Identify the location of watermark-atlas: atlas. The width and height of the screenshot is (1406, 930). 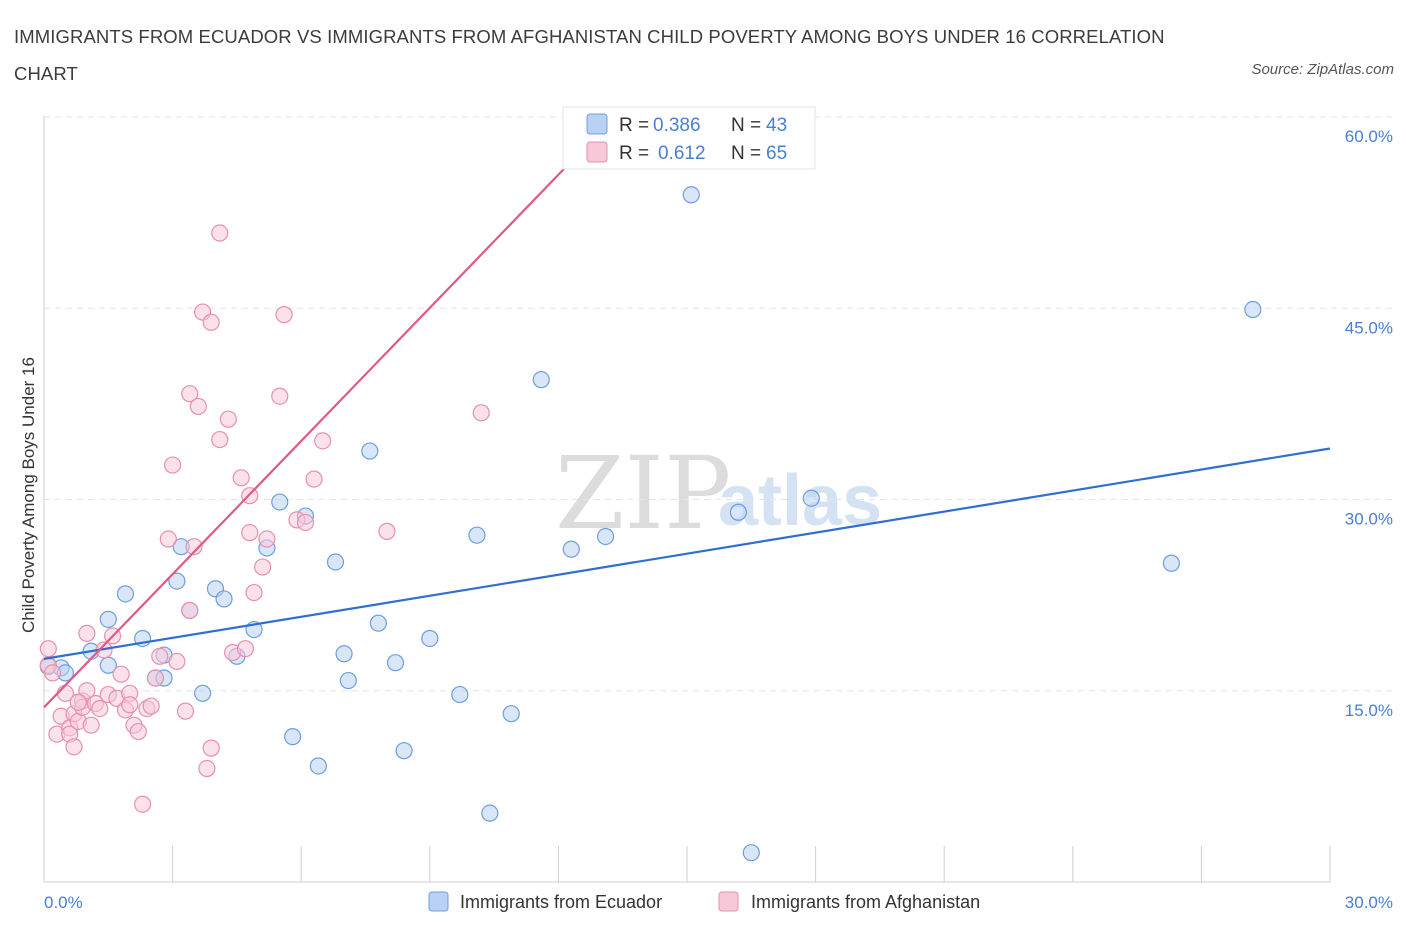
(800, 501).